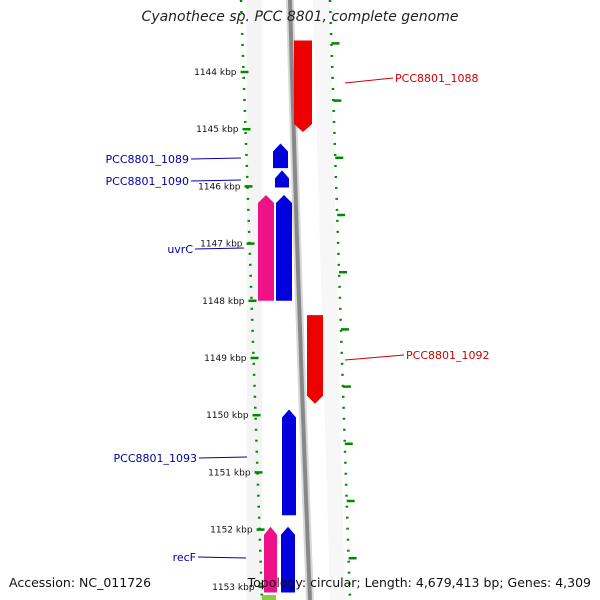 The image size is (600, 600). What do you see at coordinates (223, 302) in the screenshot?
I see `scale-tick-label: 1148 kbp` at bounding box center [223, 302].